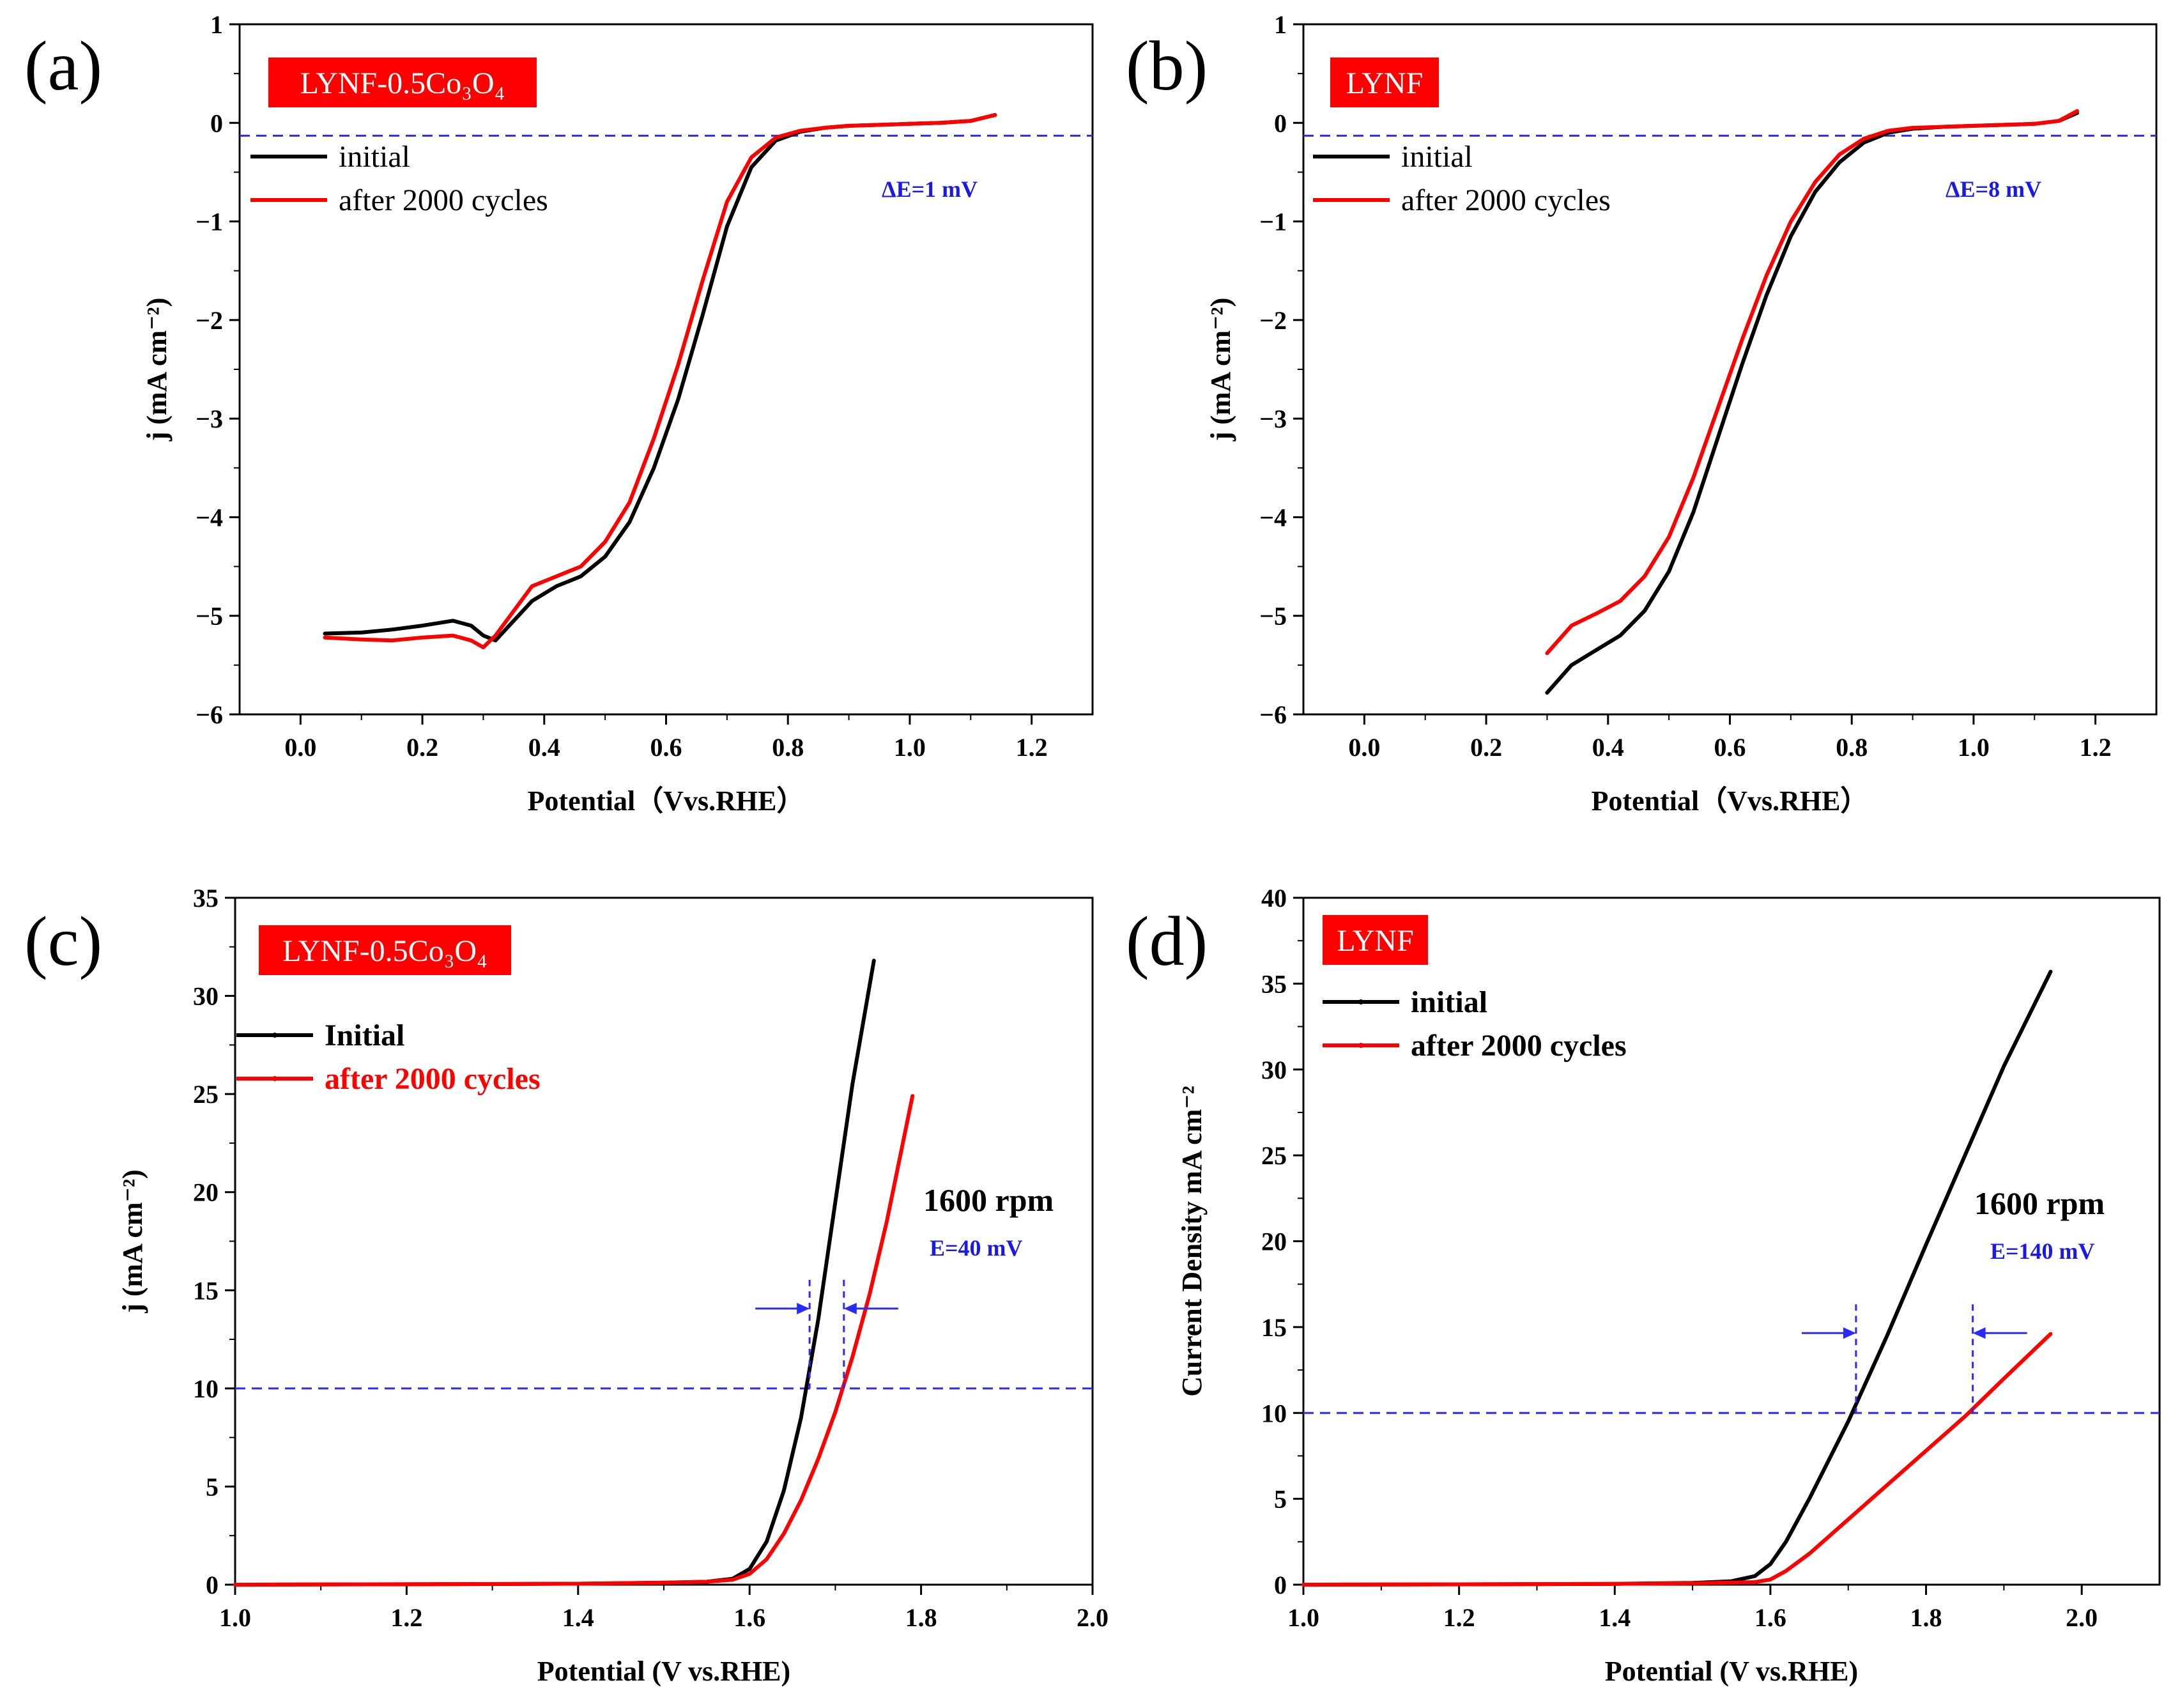 This screenshot has width=2180, height=1708. I want to click on delta-e-annotation: E=140 mV, so click(2043, 1251).